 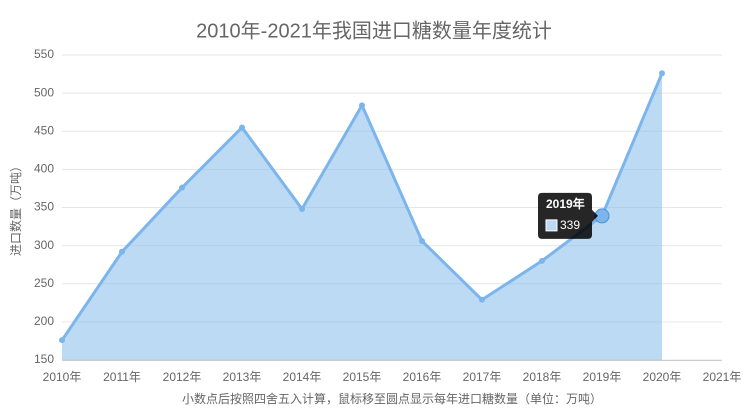 I want to click on x-tick-label: 2014年, so click(x=302, y=377).